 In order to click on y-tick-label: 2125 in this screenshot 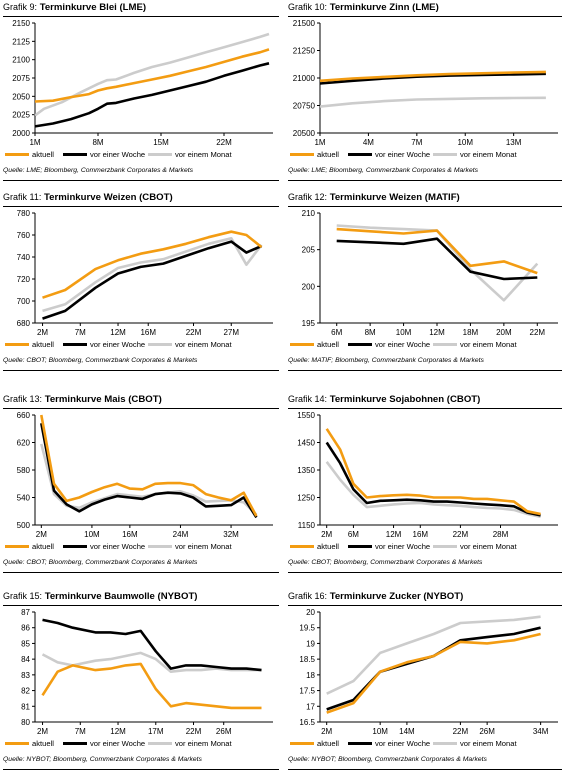, I will do `click(21, 41)`.